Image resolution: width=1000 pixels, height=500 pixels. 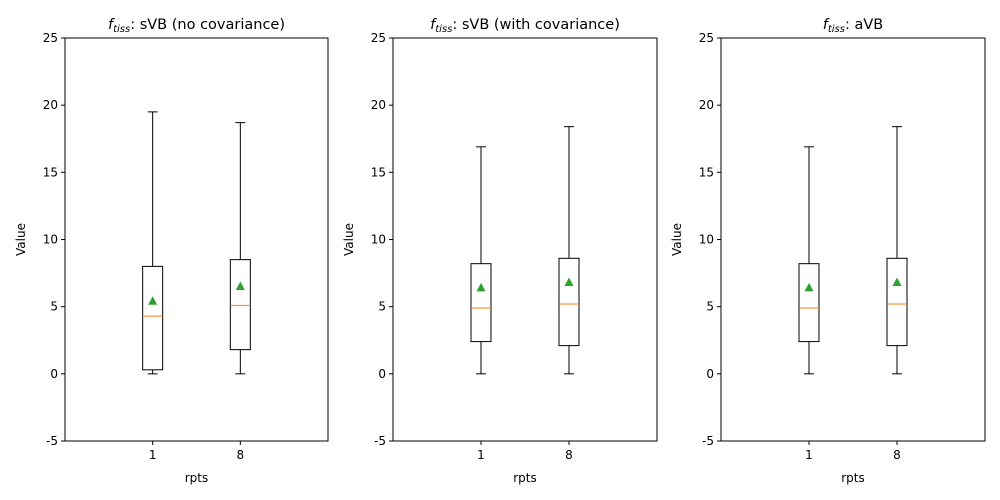 What do you see at coordinates (864, 25) in the screenshot?
I see `title-text: : aVB` at bounding box center [864, 25].